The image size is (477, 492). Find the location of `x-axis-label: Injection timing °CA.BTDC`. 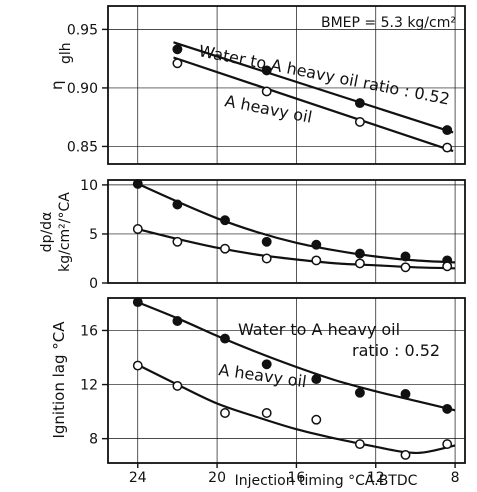

x-axis-label: Injection timing °CA.BTDC is located at coordinates (326, 481).